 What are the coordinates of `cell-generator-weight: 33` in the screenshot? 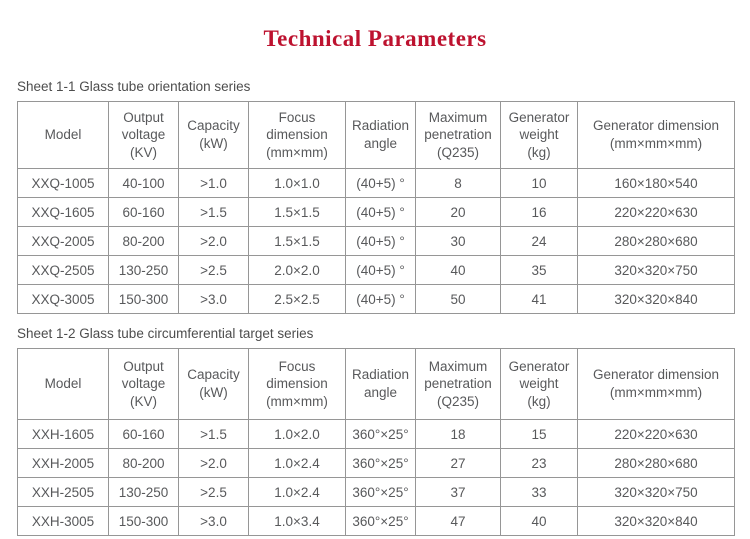 It's located at (539, 492).